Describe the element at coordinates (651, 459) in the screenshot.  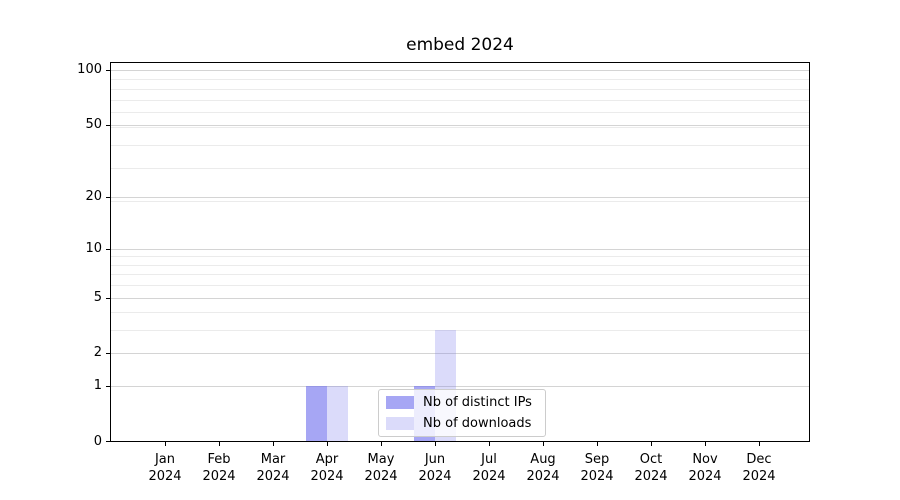
I see `x-tick-month: Oct` at that location.